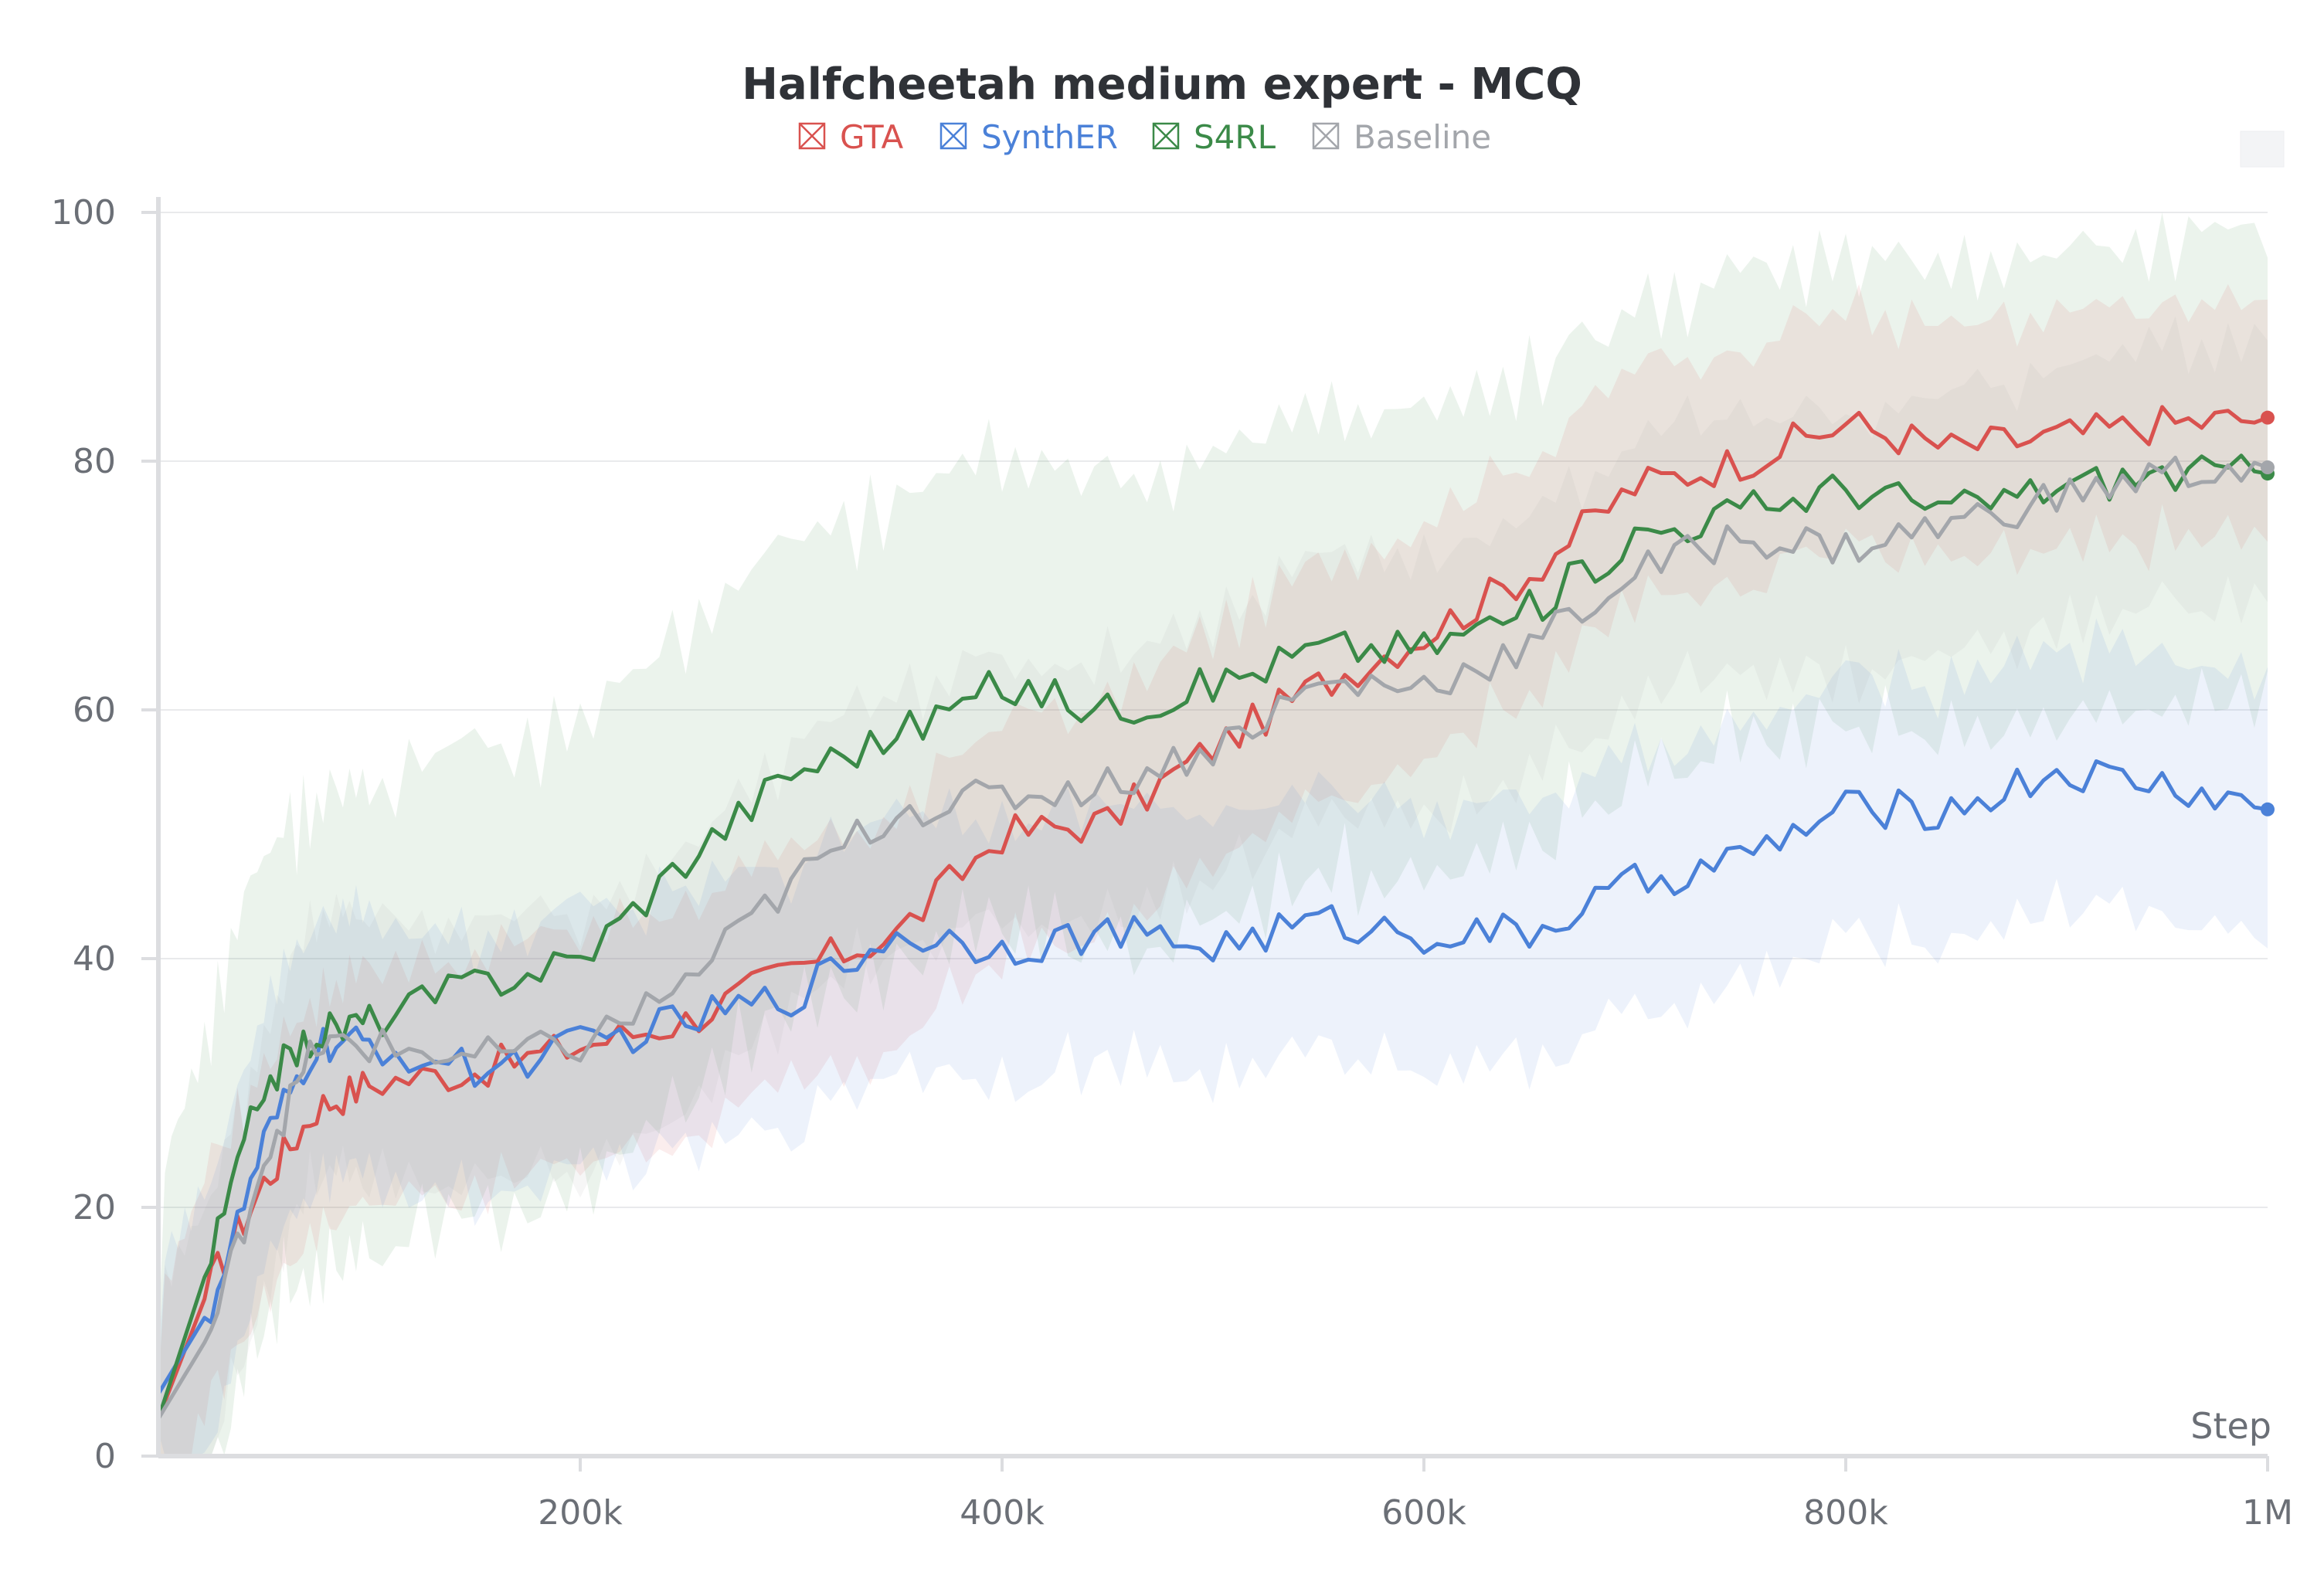 Image resolution: width=2324 pixels, height=1582 pixels. What do you see at coordinates (1845, 1513) in the screenshot?
I see `x-tick-label: 800k` at bounding box center [1845, 1513].